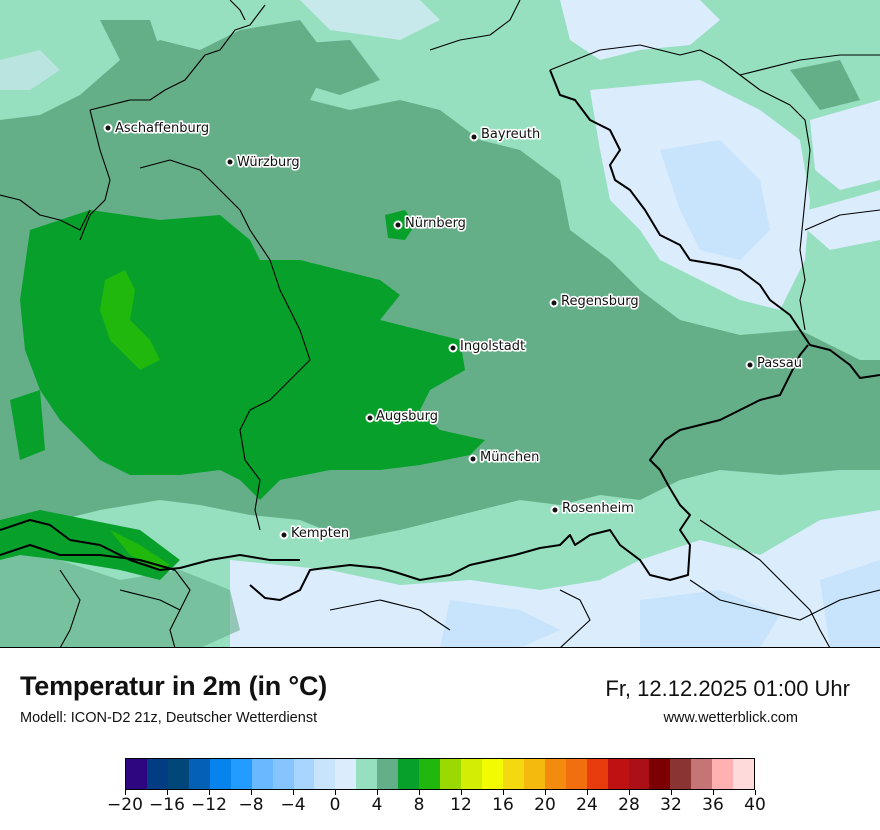 The width and height of the screenshot is (880, 830). I want to click on city-wuerzburg: Würzburg, so click(263, 162).